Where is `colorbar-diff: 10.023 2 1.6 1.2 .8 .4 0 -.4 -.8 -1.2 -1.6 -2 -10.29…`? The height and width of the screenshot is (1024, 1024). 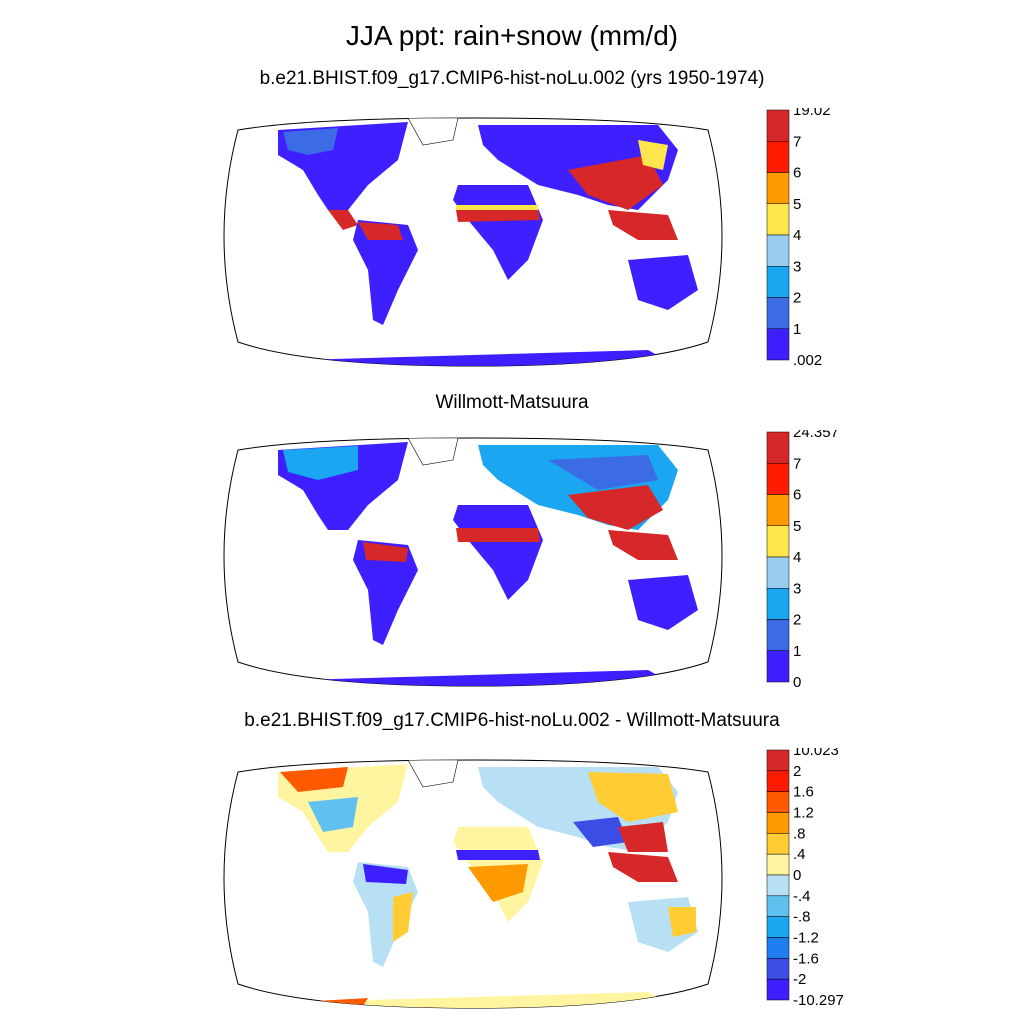
colorbar-diff: 10.023 2 1.6 1.2 .8 .4 0 -.4 -.8 -1.2 -1.6 -2 -10.29… is located at coordinates (820, 882).